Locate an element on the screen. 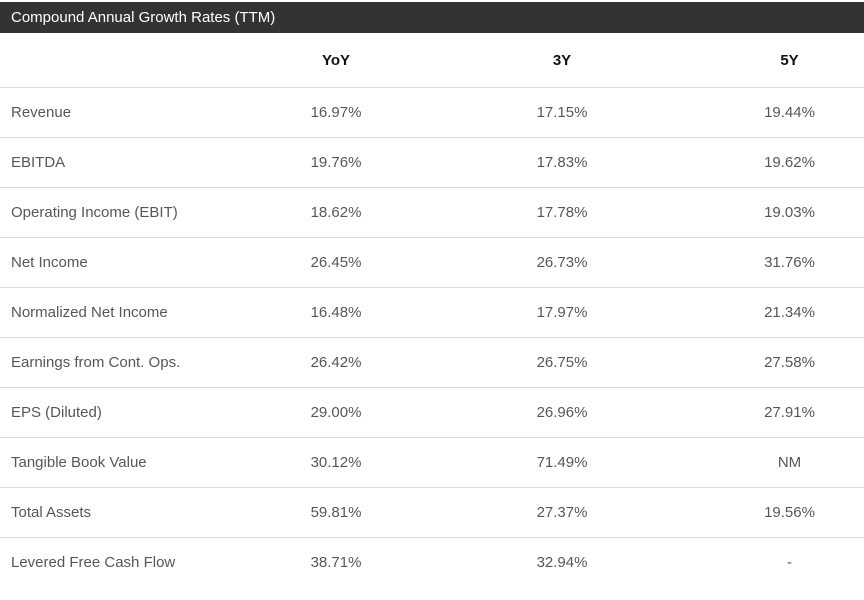 The height and width of the screenshot is (600, 864). cell-5y: - is located at coordinates (789, 562).